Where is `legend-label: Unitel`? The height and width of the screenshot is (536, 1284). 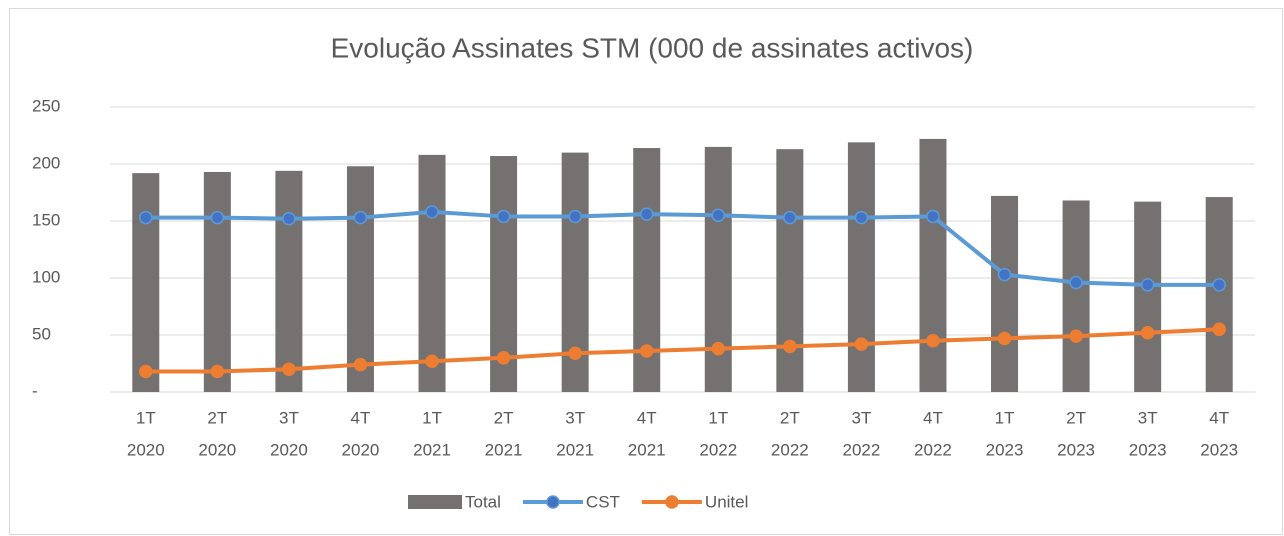 legend-label: Unitel is located at coordinates (726, 501).